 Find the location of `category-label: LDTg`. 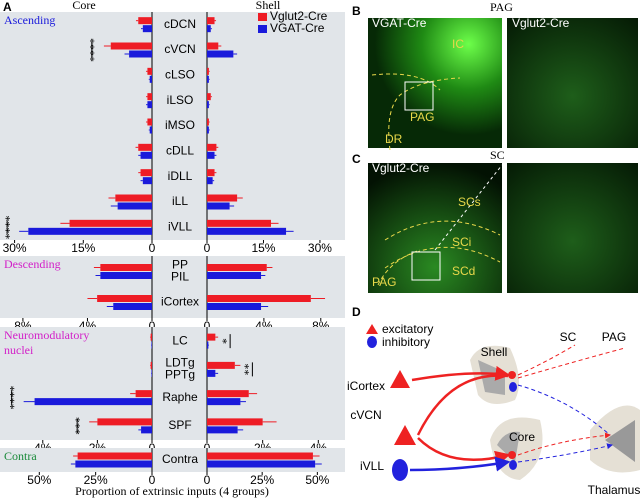

category-label: LDTg is located at coordinates (179, 363).